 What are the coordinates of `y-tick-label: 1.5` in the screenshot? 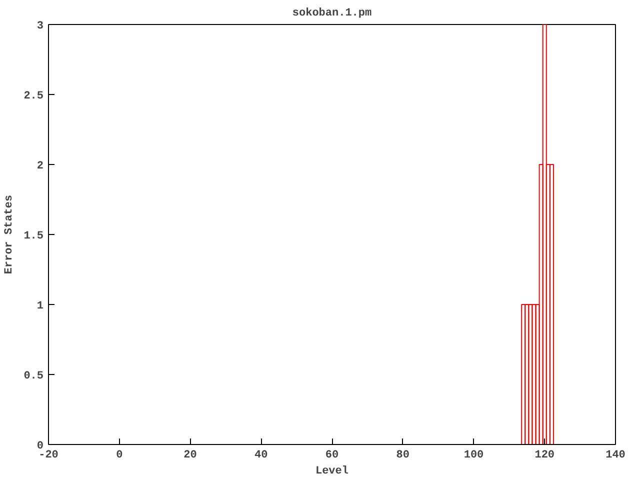 It's located at (34, 236).